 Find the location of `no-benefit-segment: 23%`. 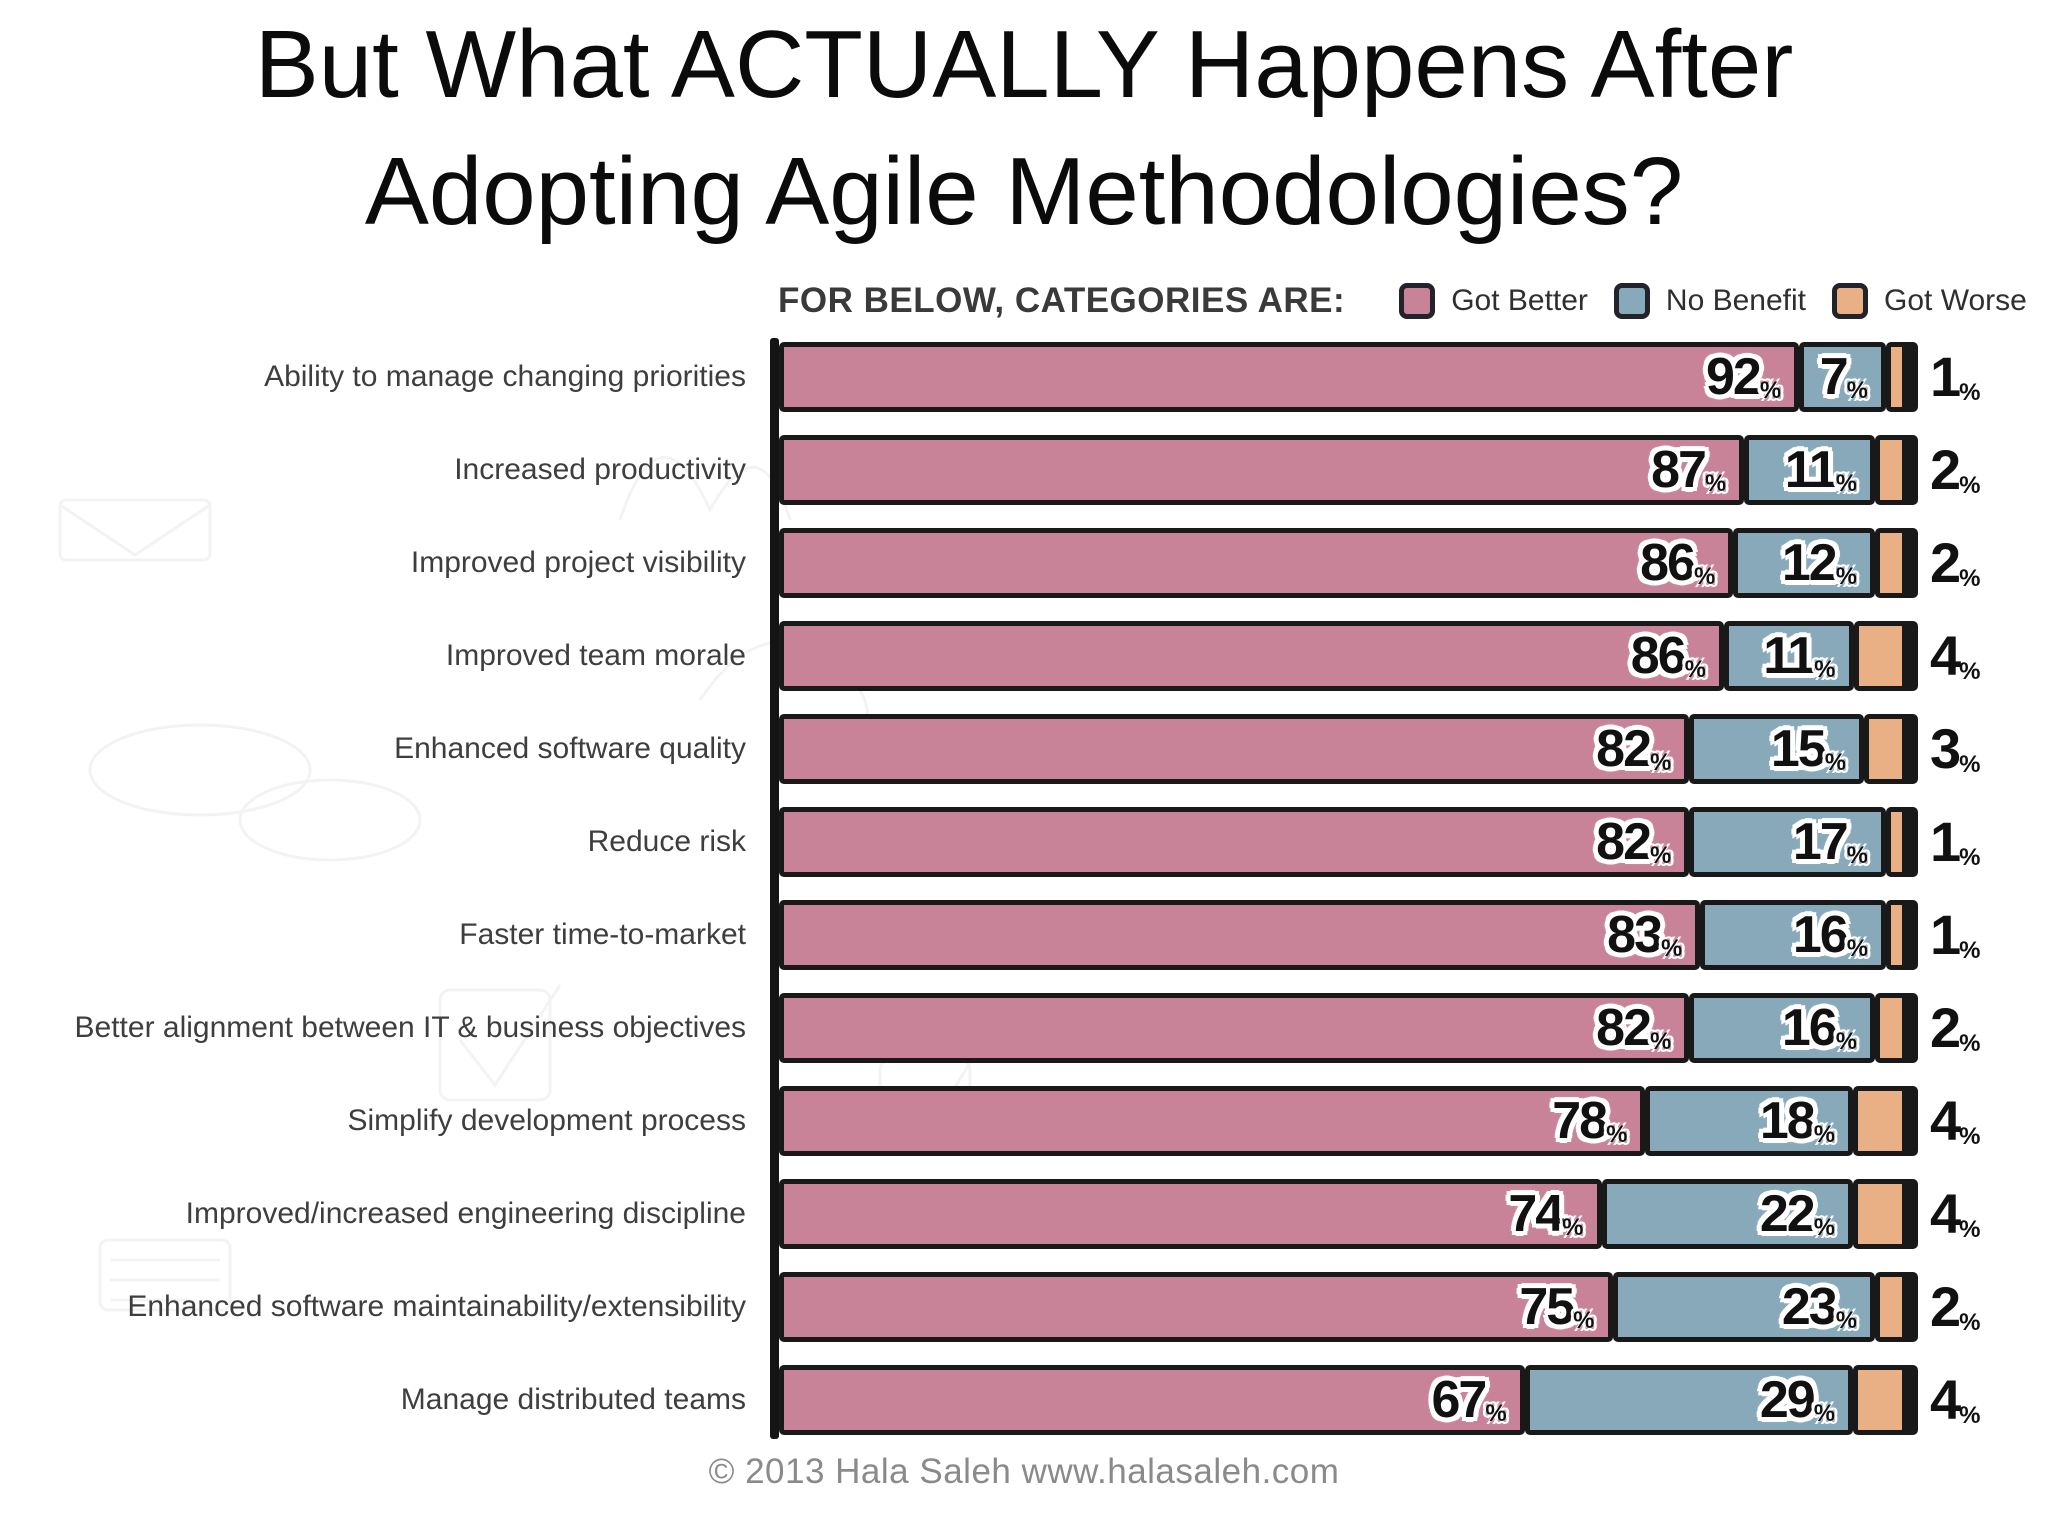

no-benefit-segment: 23% is located at coordinates (1744, 1307).